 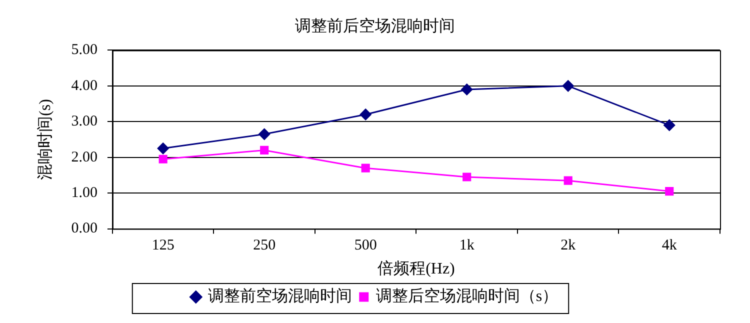 I want to click on x-tick-label: 1k, so click(x=467, y=246).